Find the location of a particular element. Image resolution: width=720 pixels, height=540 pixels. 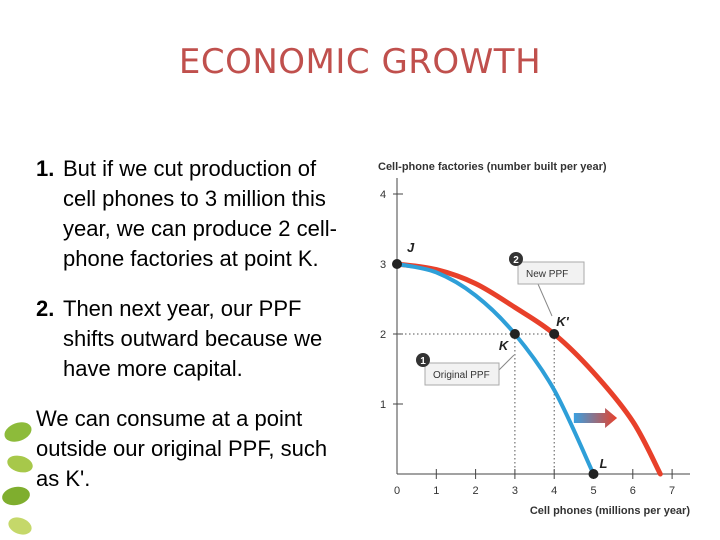

guide-lines is located at coordinates (476, 403).